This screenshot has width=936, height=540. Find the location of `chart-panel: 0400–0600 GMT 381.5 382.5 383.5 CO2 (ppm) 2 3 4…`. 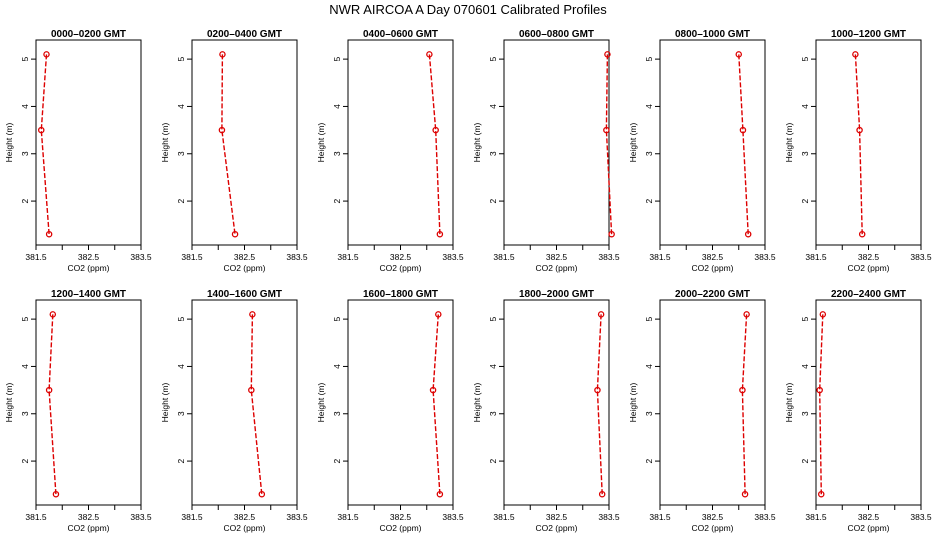

chart-panel: 0400–0600 GMT 381.5 382.5 383.5 CO2 (ppm) 2 3 4… is located at coordinates (390, 151).